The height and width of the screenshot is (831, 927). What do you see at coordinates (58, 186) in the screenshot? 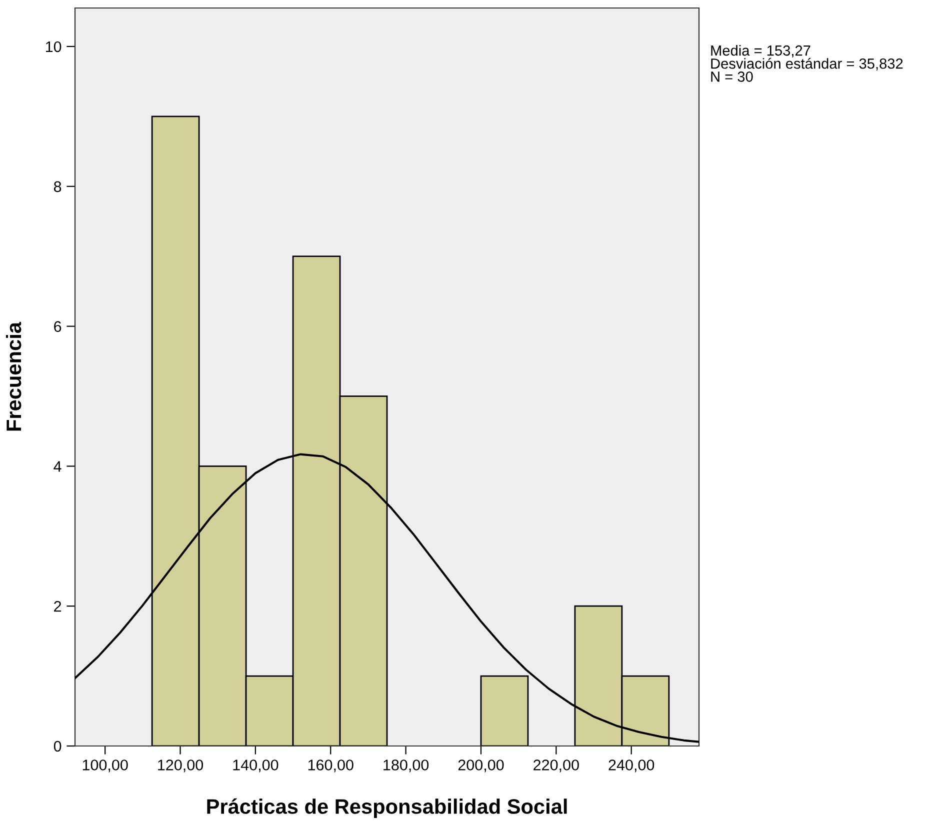
I see `y-tick-label: 8` at bounding box center [58, 186].